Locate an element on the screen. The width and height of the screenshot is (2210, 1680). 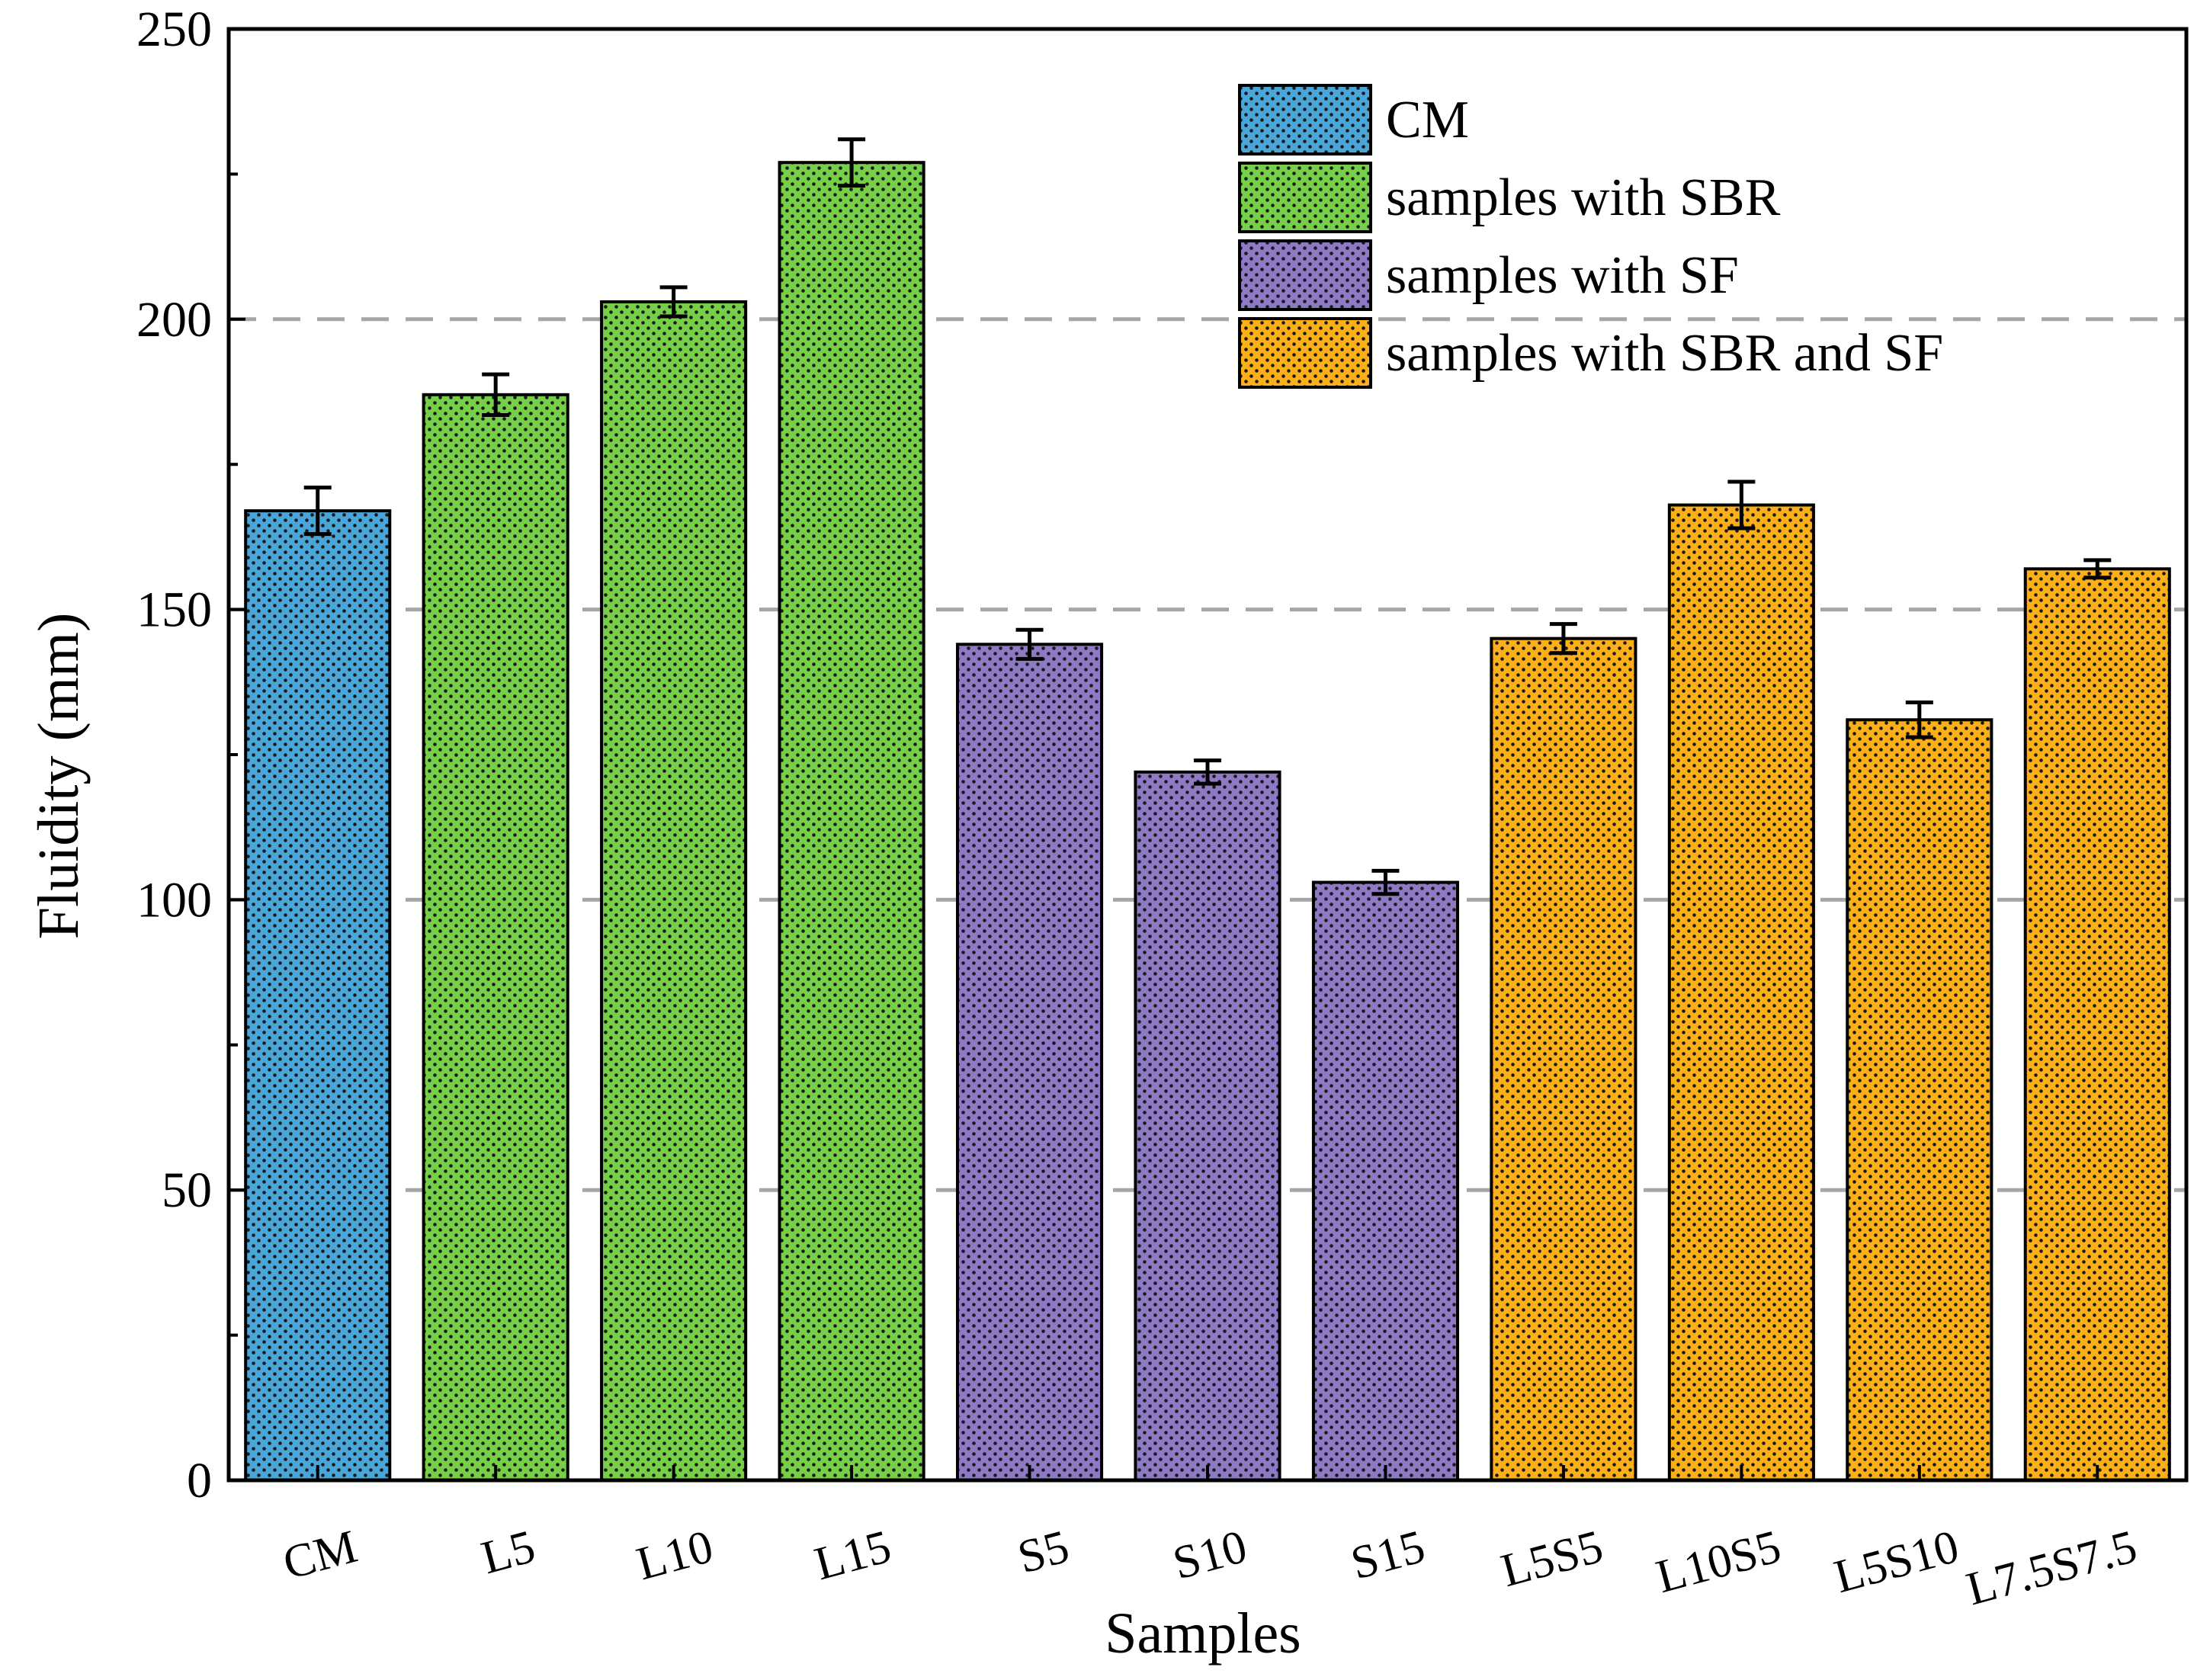
bar-L15 is located at coordinates (851, 822).